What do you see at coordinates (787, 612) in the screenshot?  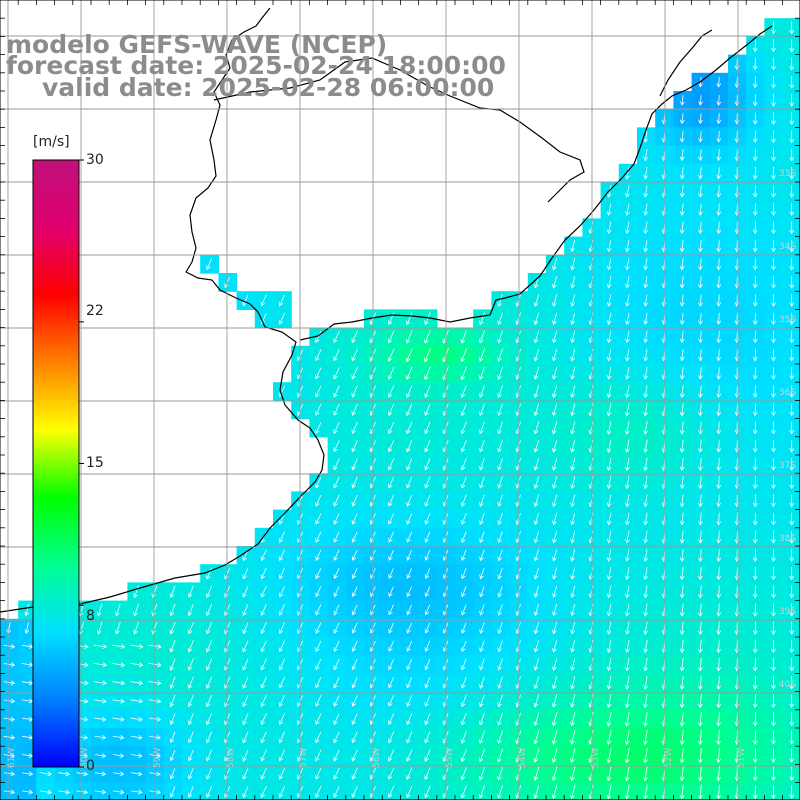 I see `latitude-label: 39S` at bounding box center [787, 612].